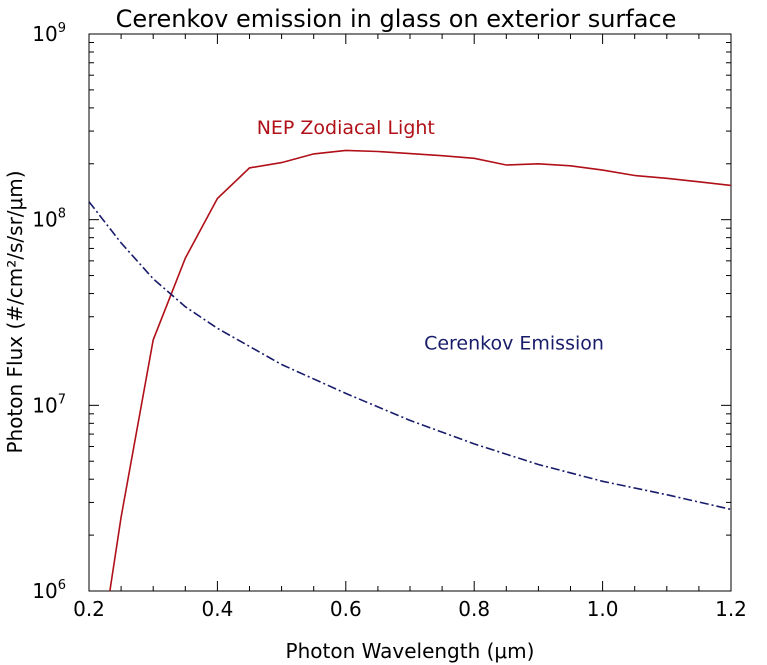 The height and width of the screenshot is (665, 767). I want to click on x-tick-label: 0.6, so click(346, 609).